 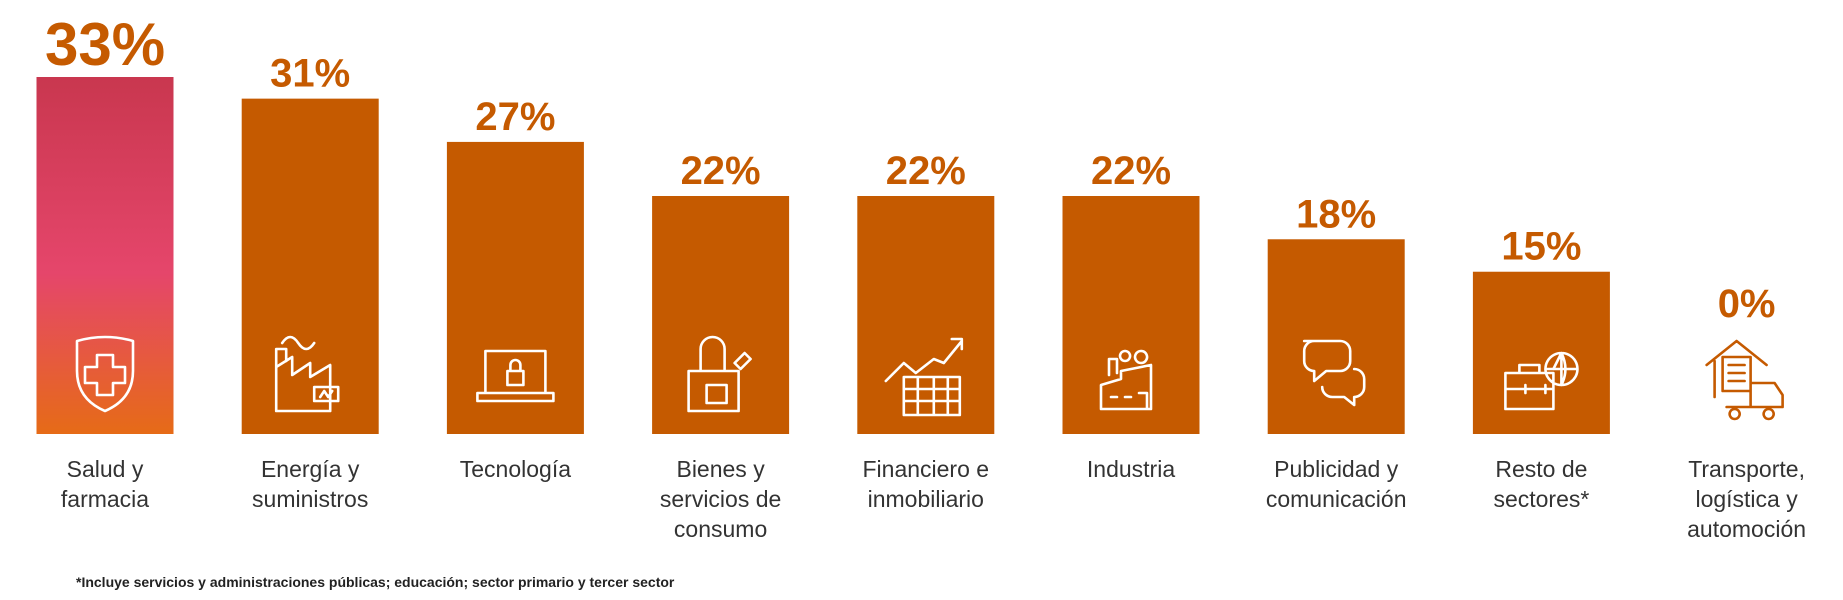 I want to click on value-label: 15%, so click(x=1541, y=247).